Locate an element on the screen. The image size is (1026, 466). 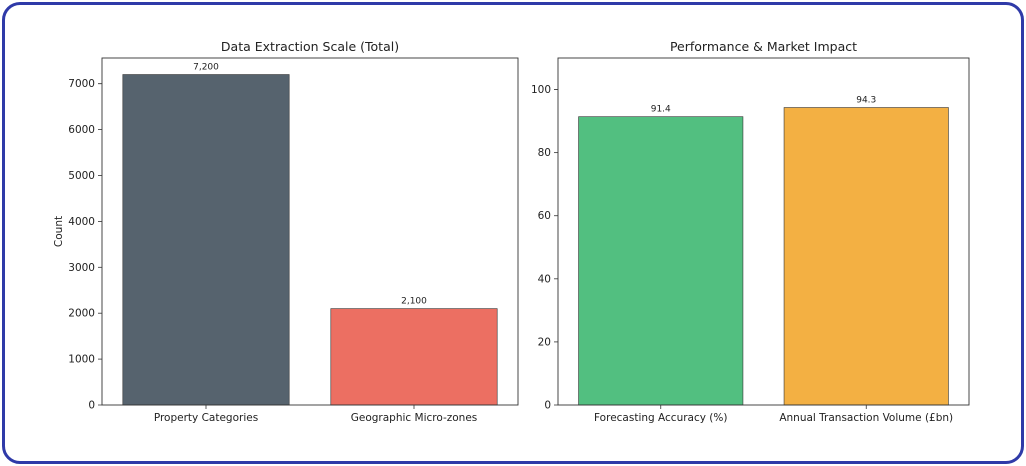
y-tick-label: 80 is located at coordinates (544, 153).